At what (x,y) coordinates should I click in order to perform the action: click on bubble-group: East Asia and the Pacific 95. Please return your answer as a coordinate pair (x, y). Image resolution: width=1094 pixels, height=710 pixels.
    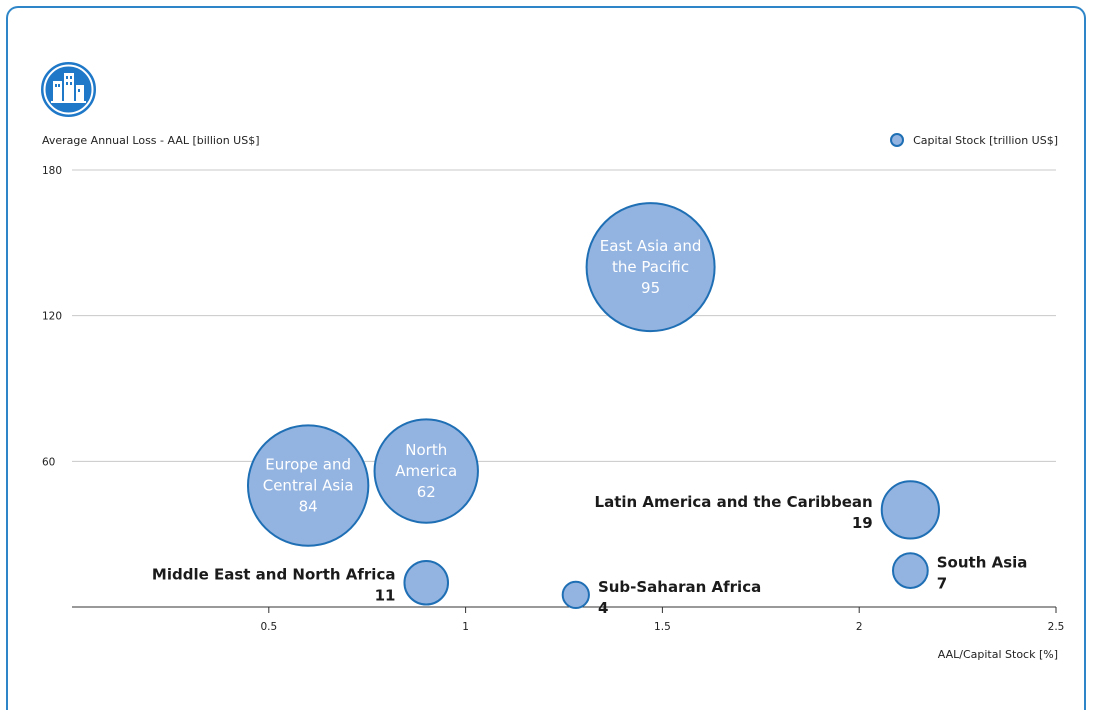
    Looking at the image, I should click on (650, 267).